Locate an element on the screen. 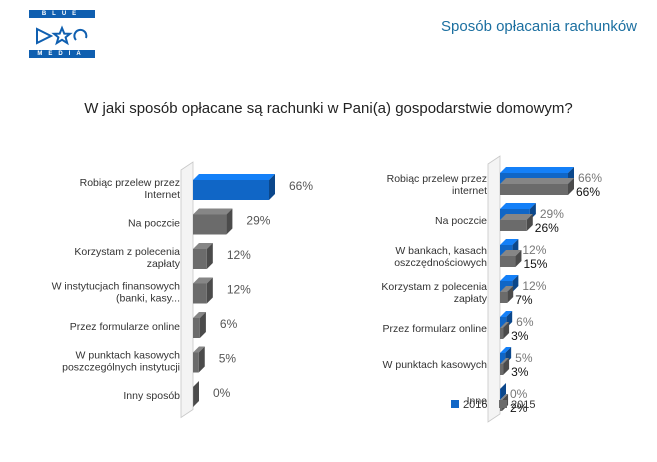 The width and height of the screenshot is (657, 462). left-category-label-line: Inny sposób is located at coordinates (151, 396).